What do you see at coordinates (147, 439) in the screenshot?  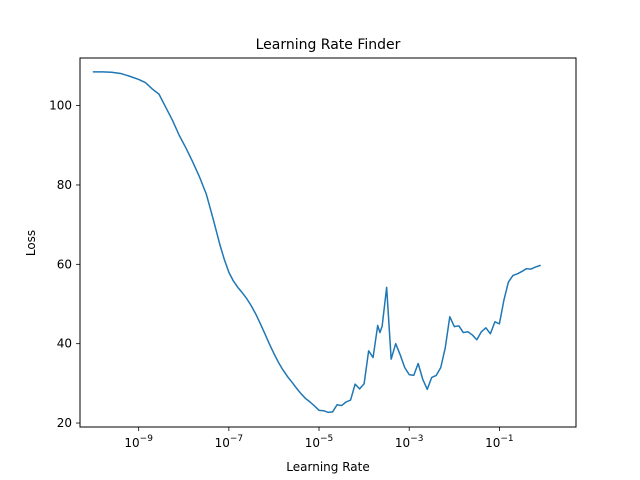 I see `x-tick-label-exponent: −9` at bounding box center [147, 439].